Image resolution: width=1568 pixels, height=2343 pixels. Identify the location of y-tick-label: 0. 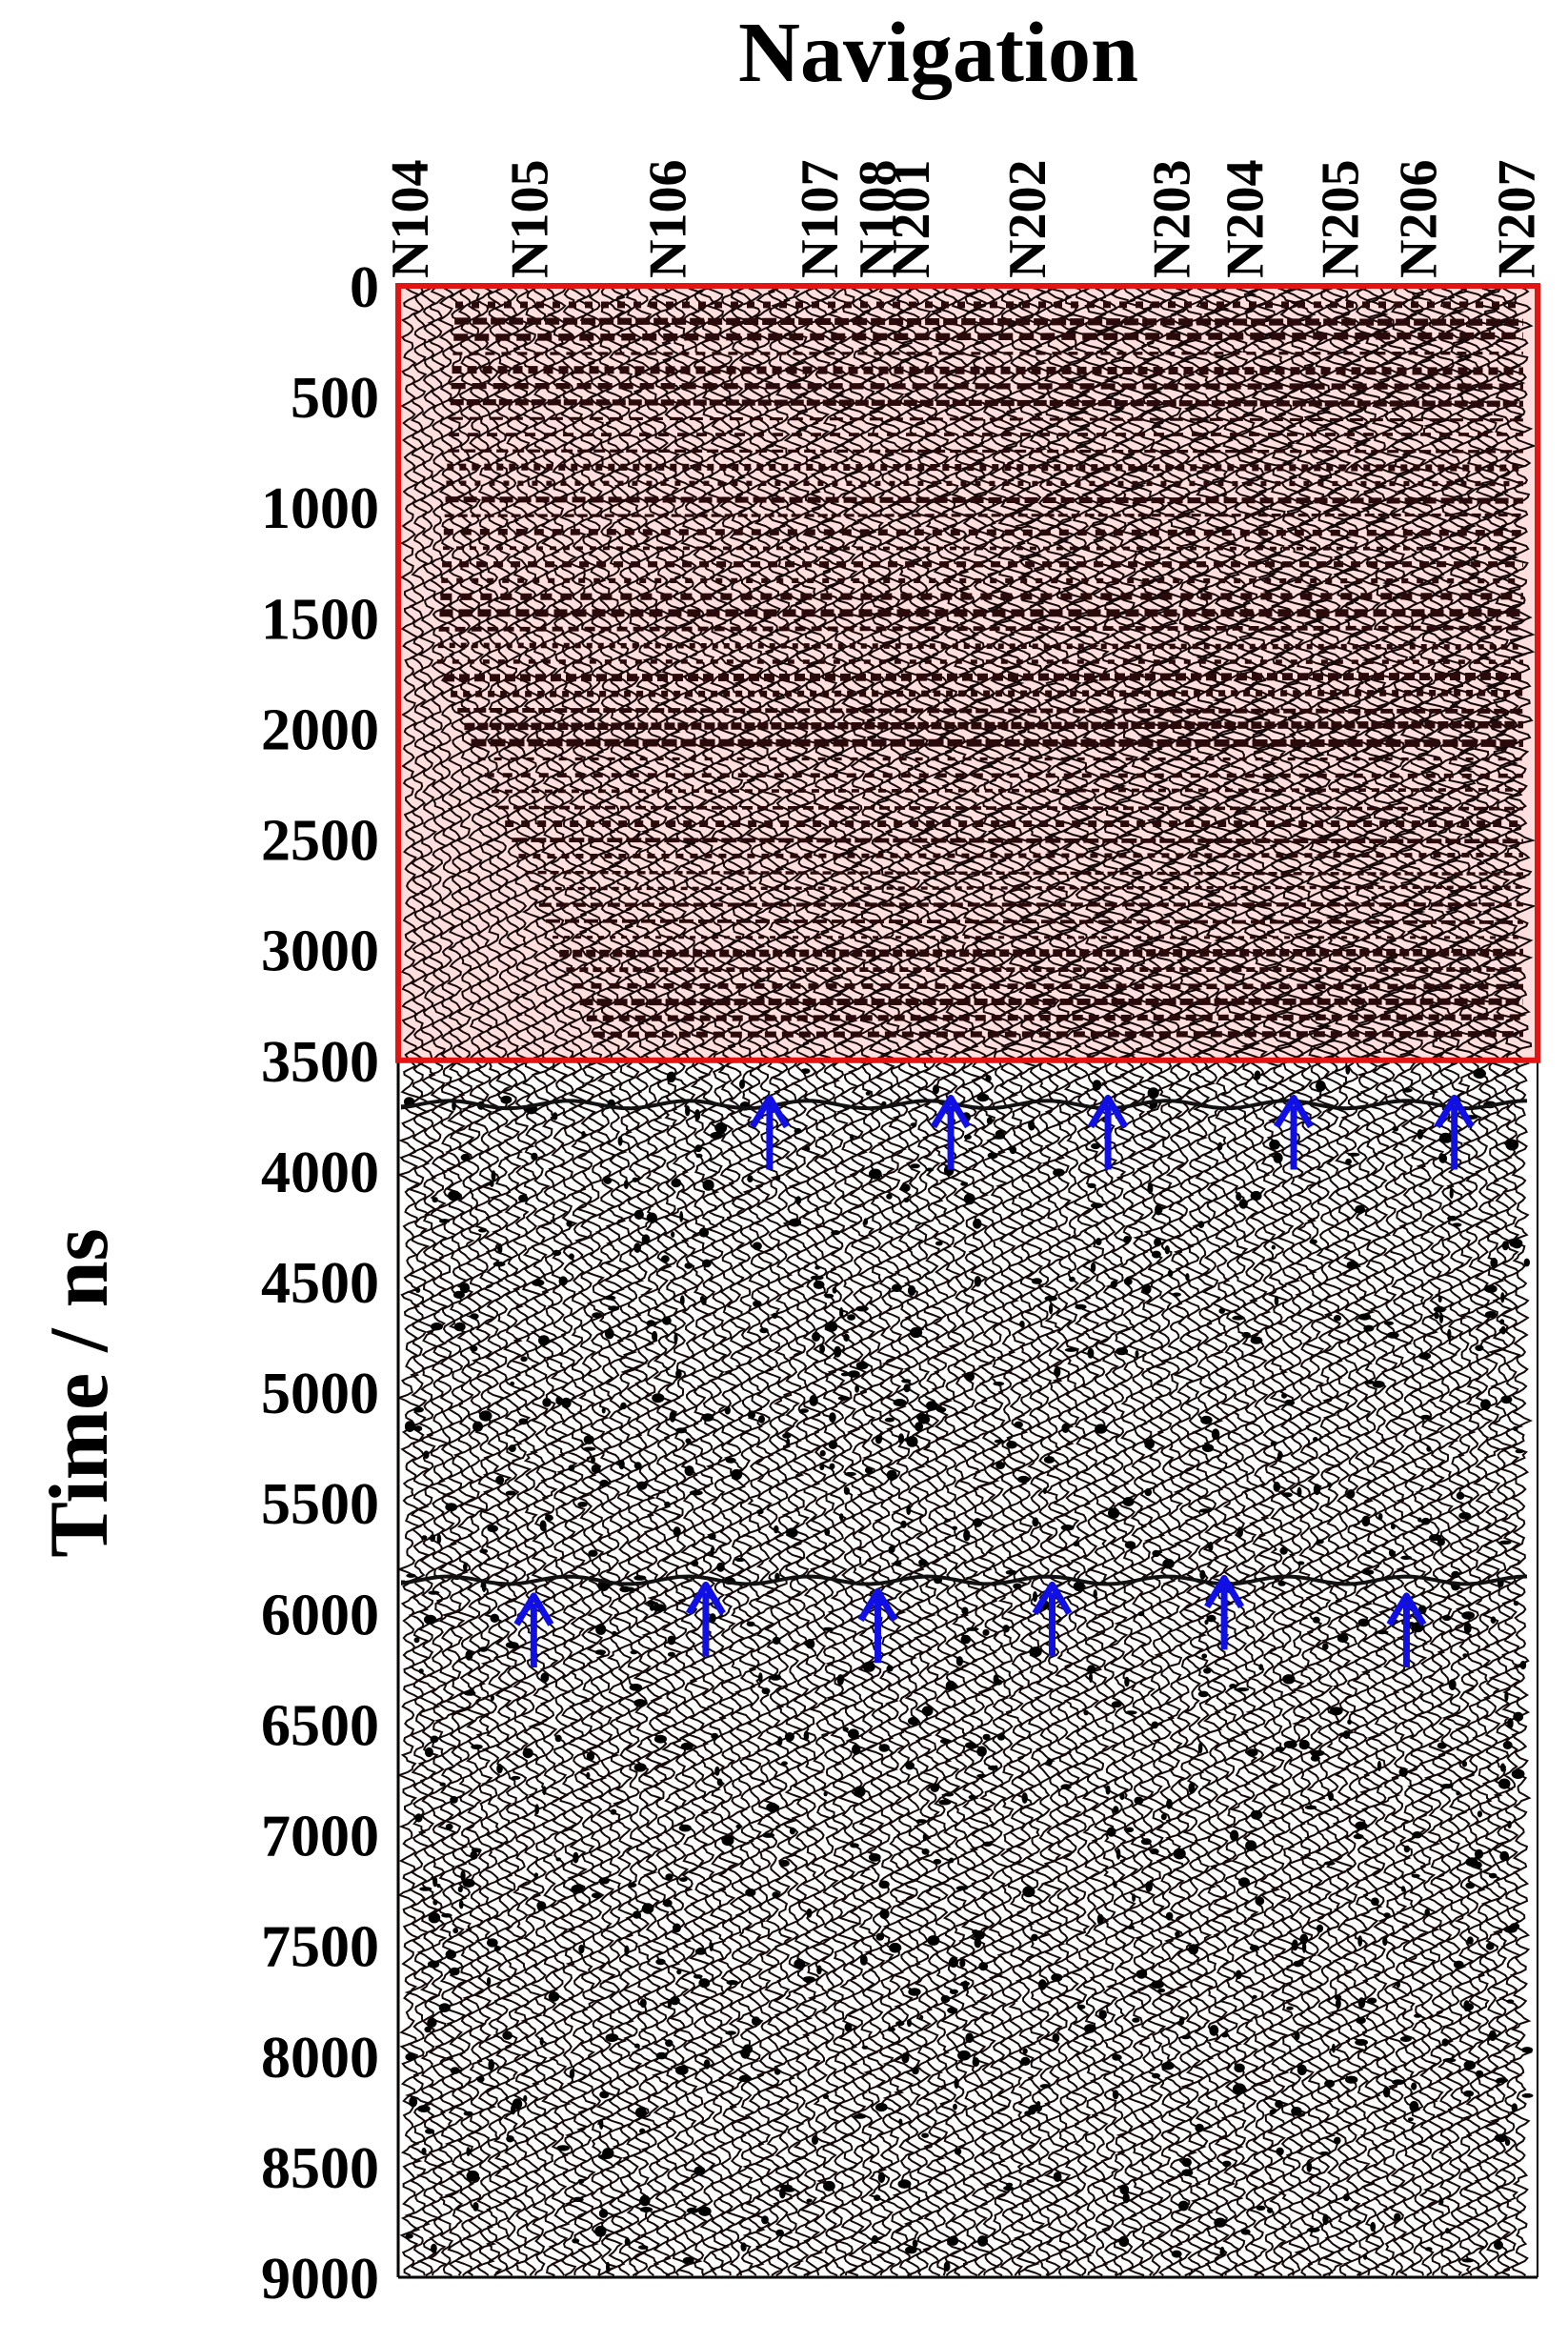
(364, 287).